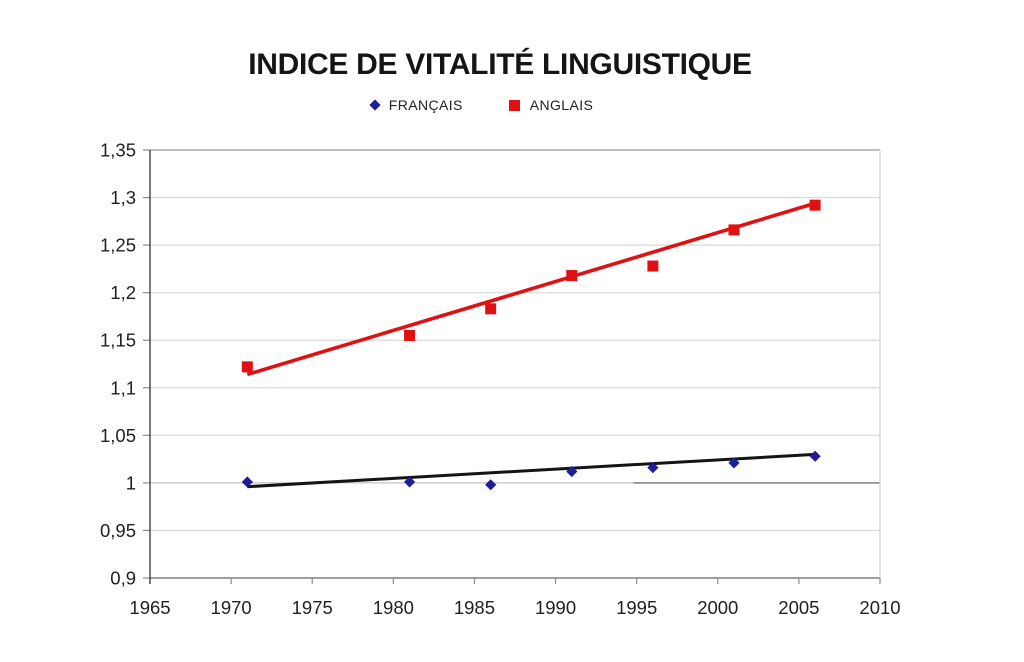 The image size is (1024, 662). I want to click on x-axis-tick-label: 2010, so click(879, 607).